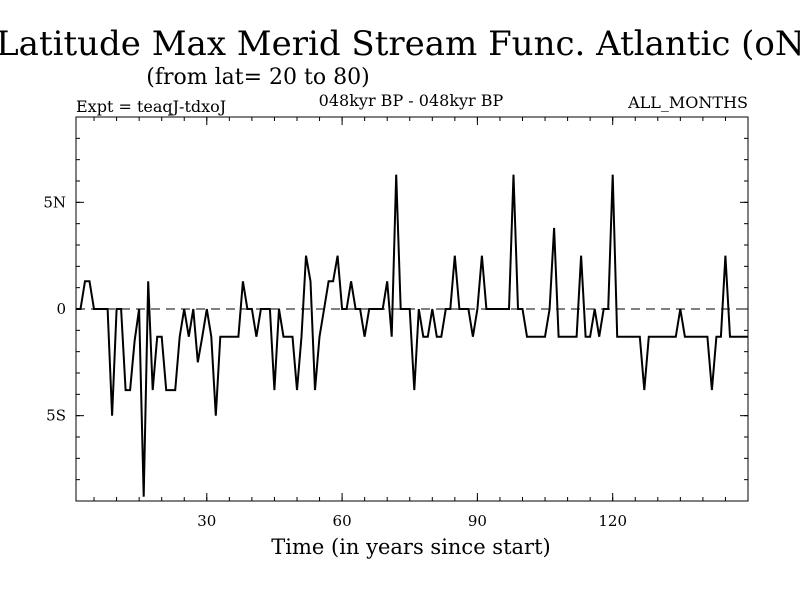  I want to click on x-tick-label: 60, so click(342, 521).